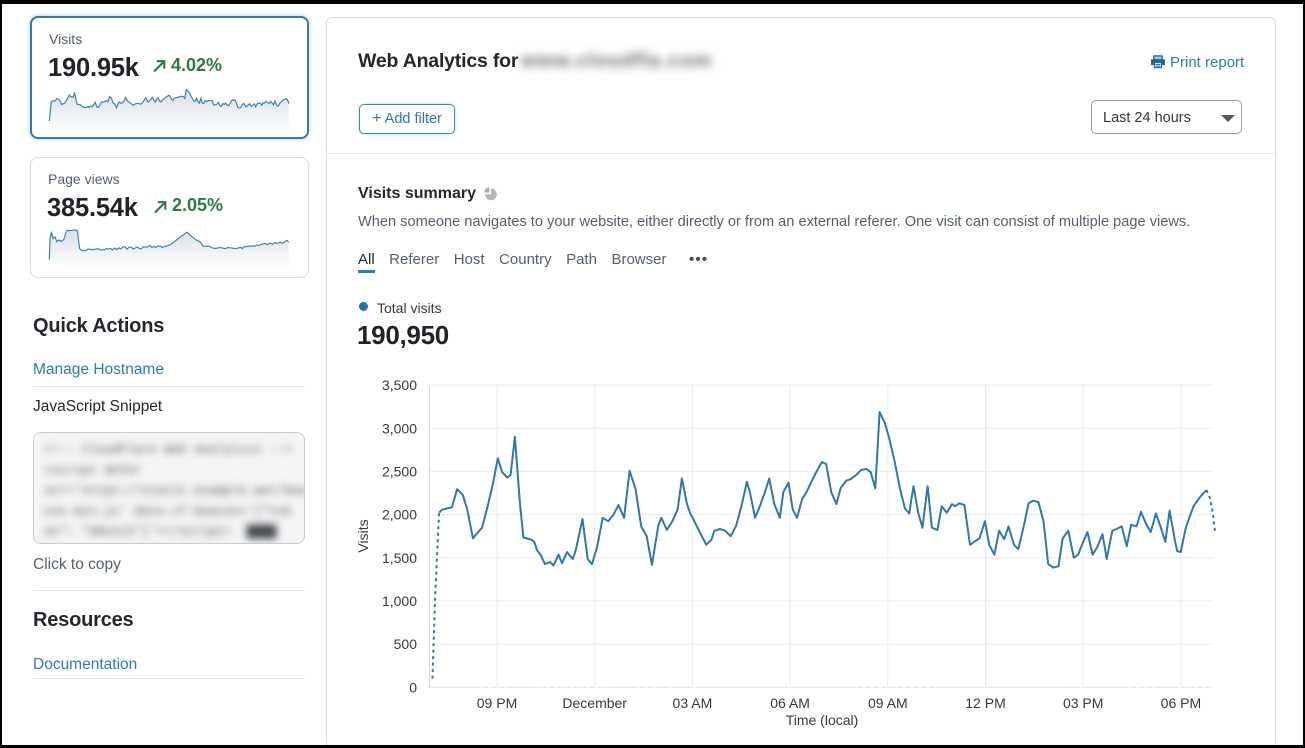  Describe the element at coordinates (693, 703) in the screenshot. I see `svg-text: 03 AM` at that location.